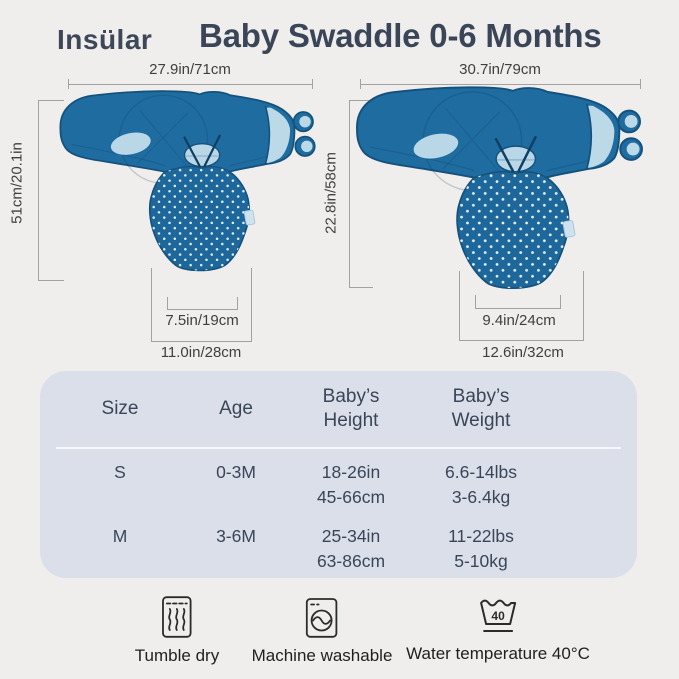 The width and height of the screenshot is (679, 679). What do you see at coordinates (236, 535) in the screenshot?
I see `cell-age: 3-6M` at bounding box center [236, 535].